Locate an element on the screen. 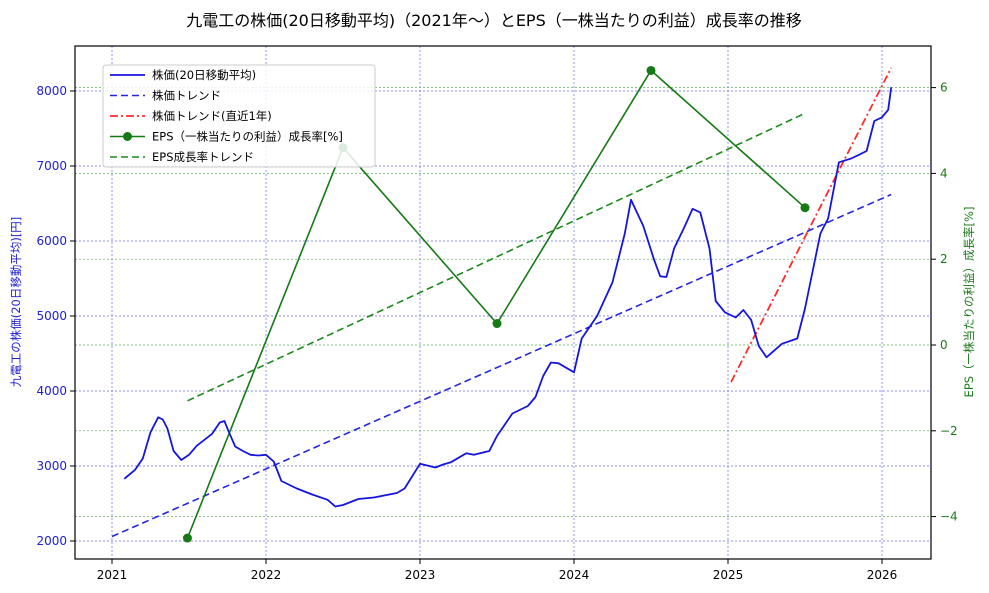  y-right-tick-label: 4 is located at coordinates (944, 173).